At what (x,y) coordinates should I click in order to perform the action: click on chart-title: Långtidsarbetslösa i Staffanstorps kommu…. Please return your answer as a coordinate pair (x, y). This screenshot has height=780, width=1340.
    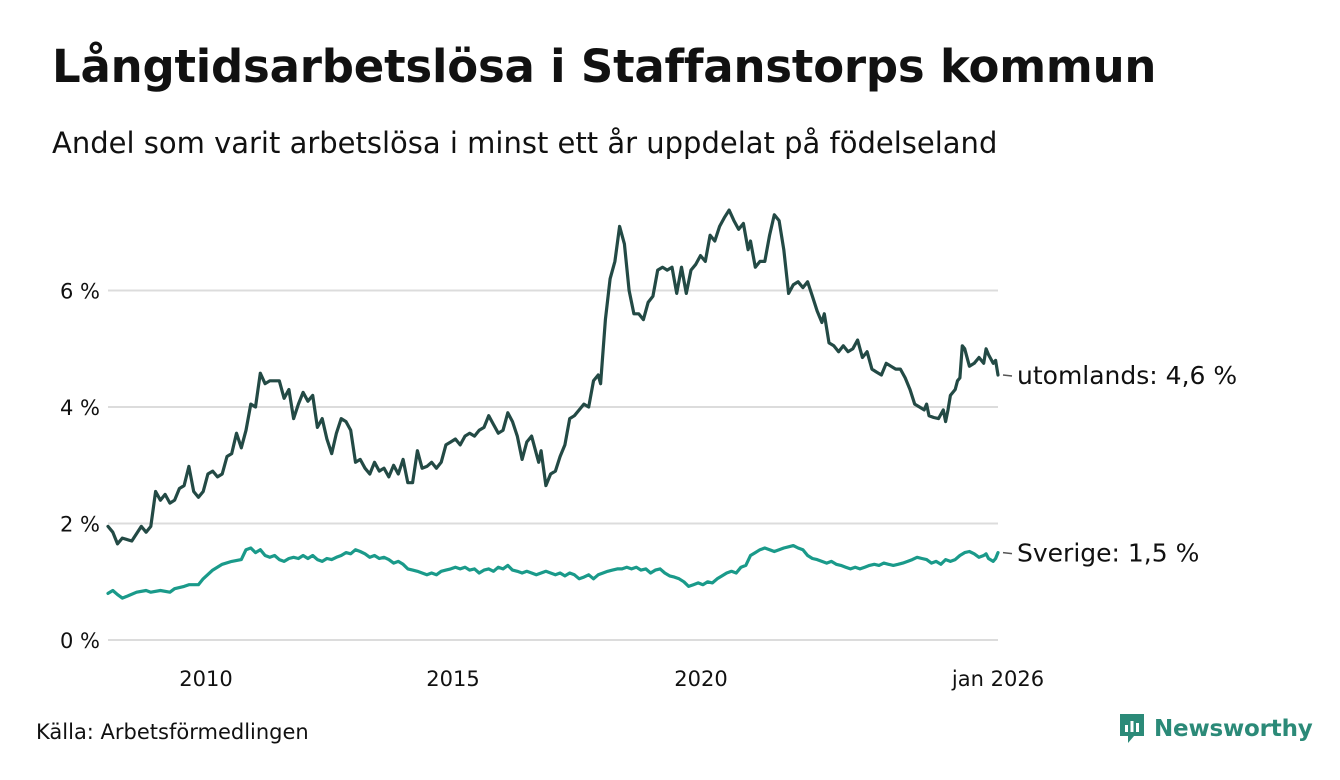
    Looking at the image, I should click on (604, 66).